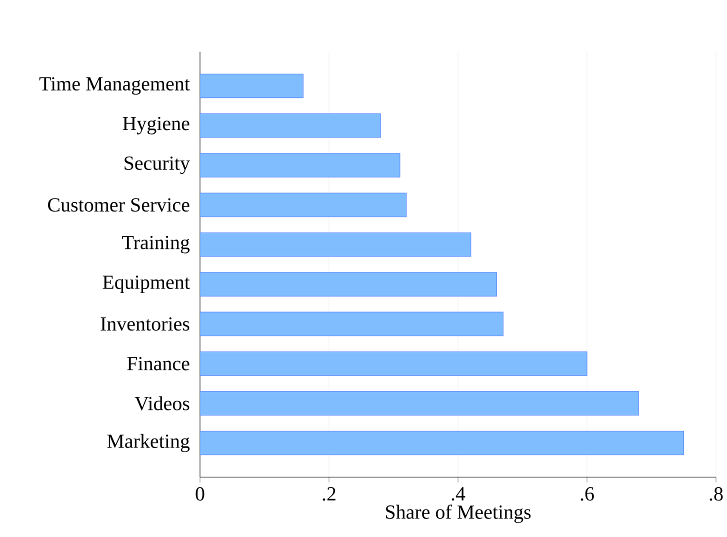  Describe the element at coordinates (329, 494) in the screenshot. I see `x-tick-label: .2` at that location.